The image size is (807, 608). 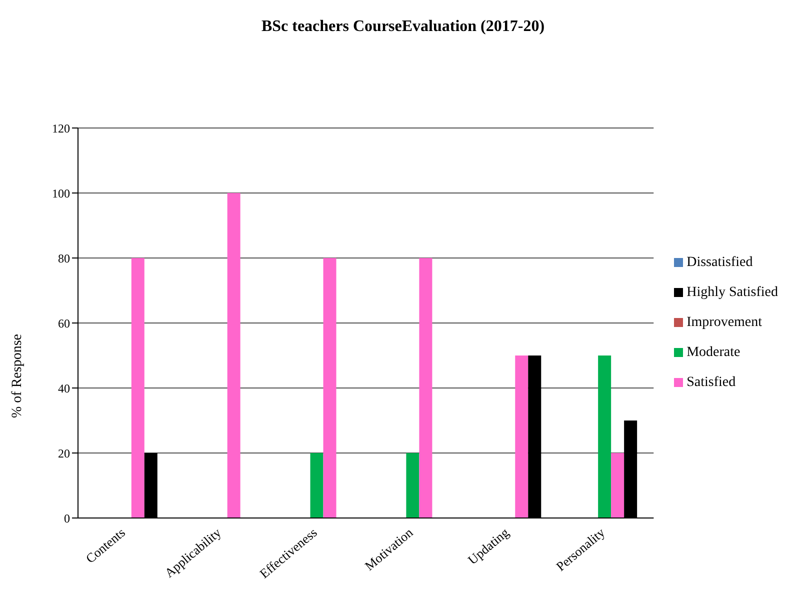 I want to click on legend-label: Satisfied, so click(x=711, y=382).